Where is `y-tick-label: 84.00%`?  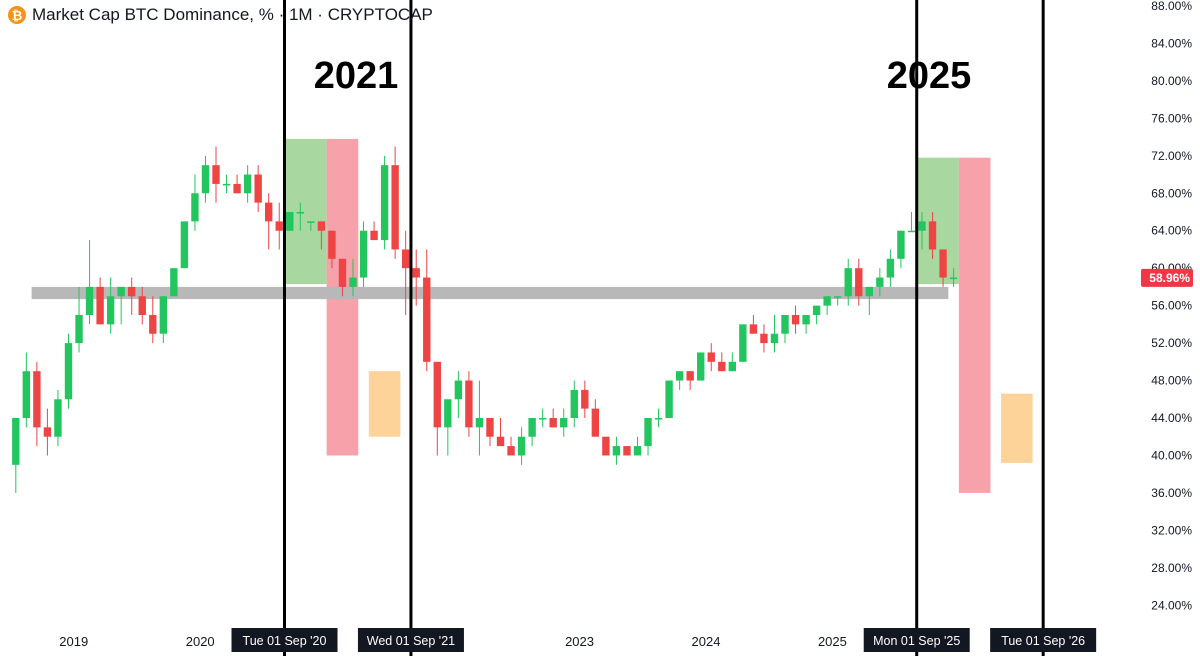
y-tick-label: 84.00% is located at coordinates (1171, 43).